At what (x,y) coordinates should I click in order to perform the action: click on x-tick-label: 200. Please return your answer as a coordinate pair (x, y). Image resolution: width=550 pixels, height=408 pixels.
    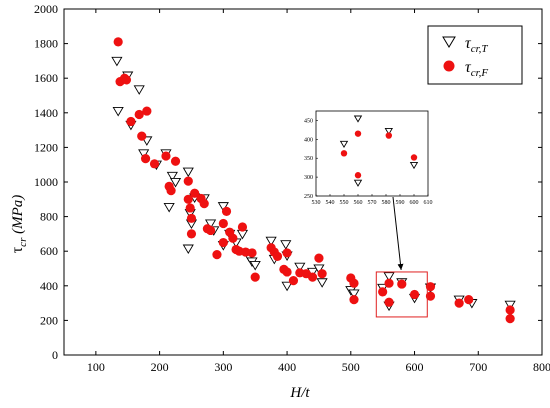
    Looking at the image, I should click on (160, 367).